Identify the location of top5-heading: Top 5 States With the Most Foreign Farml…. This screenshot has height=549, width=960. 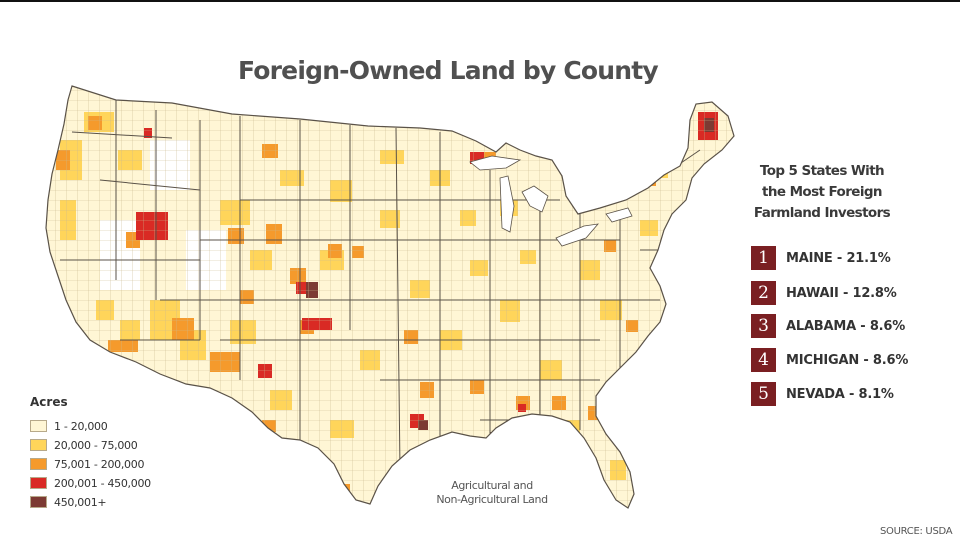
(822, 192).